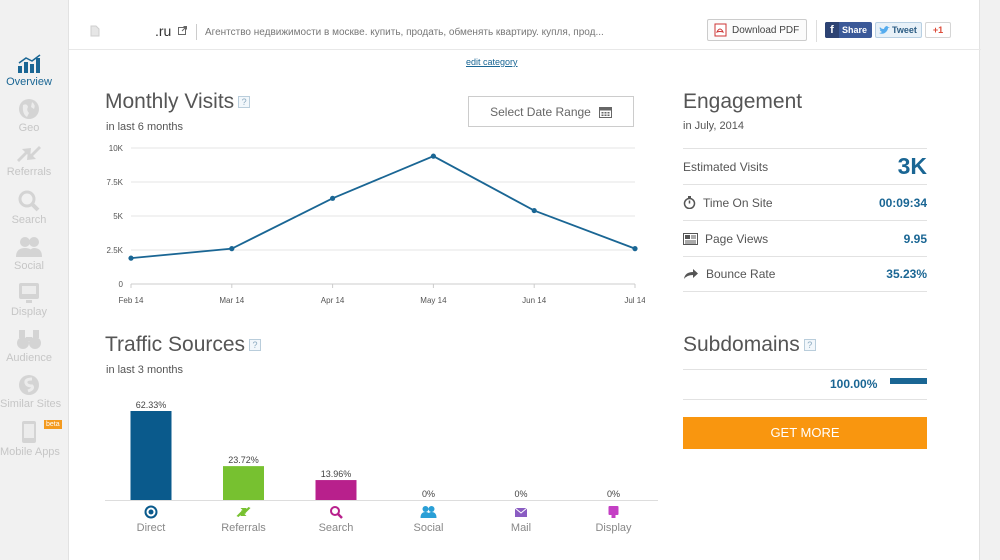 The image size is (1000, 560). I want to click on sidebar-item-display: Display, so click(29, 305).